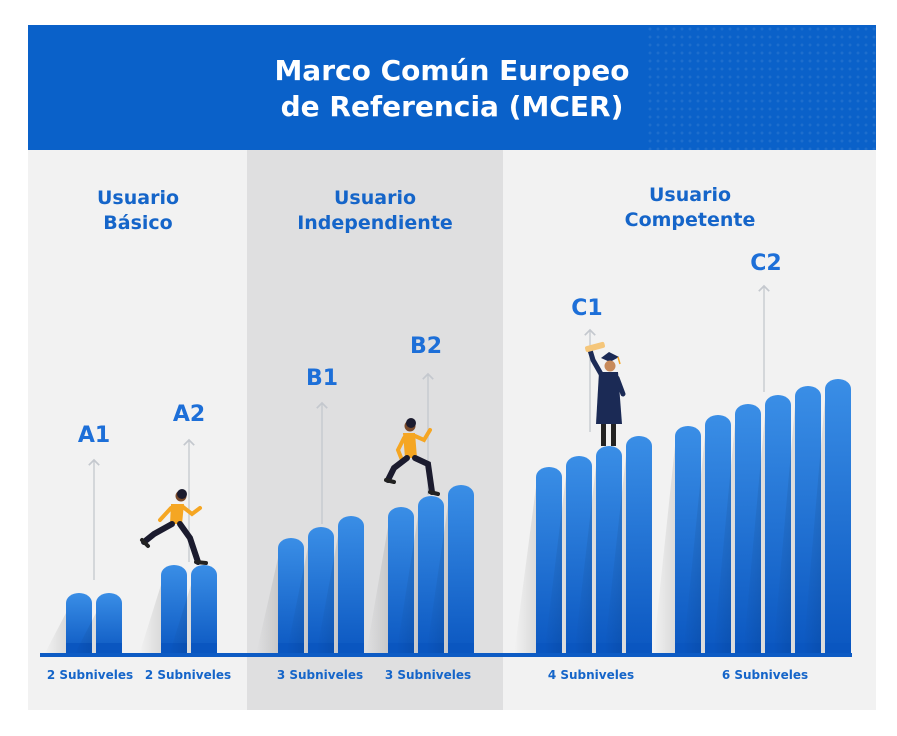 Image resolution: width=897 pixels, height=736 pixels. What do you see at coordinates (138, 210) in the screenshot?
I see `group-title-basico: Usuario Básico` at bounding box center [138, 210].